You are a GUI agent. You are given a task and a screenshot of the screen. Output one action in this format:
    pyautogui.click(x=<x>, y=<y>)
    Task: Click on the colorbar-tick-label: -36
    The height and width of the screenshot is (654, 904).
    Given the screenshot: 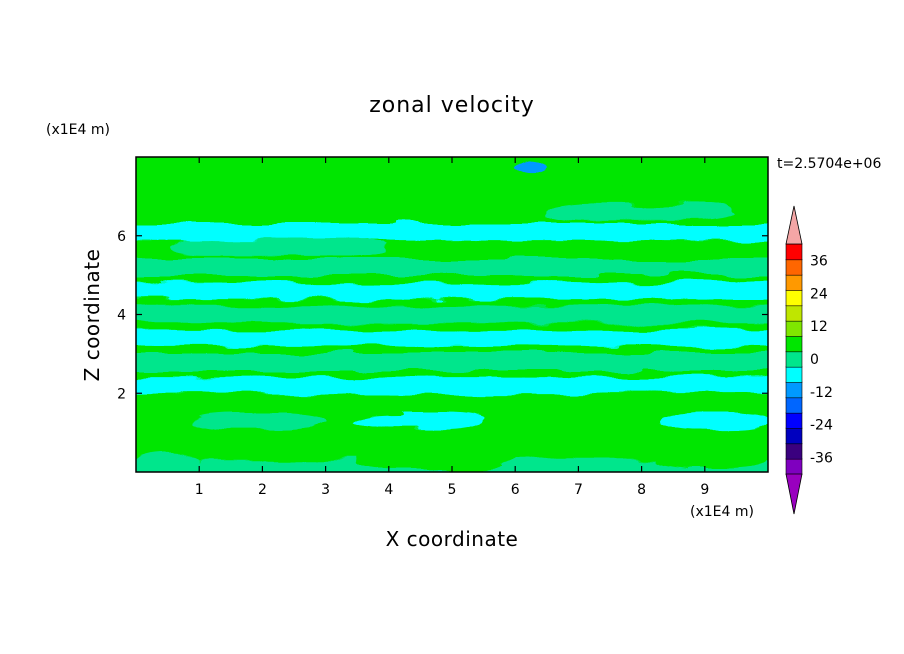 What is the action you would take?
    pyautogui.click(x=821, y=459)
    